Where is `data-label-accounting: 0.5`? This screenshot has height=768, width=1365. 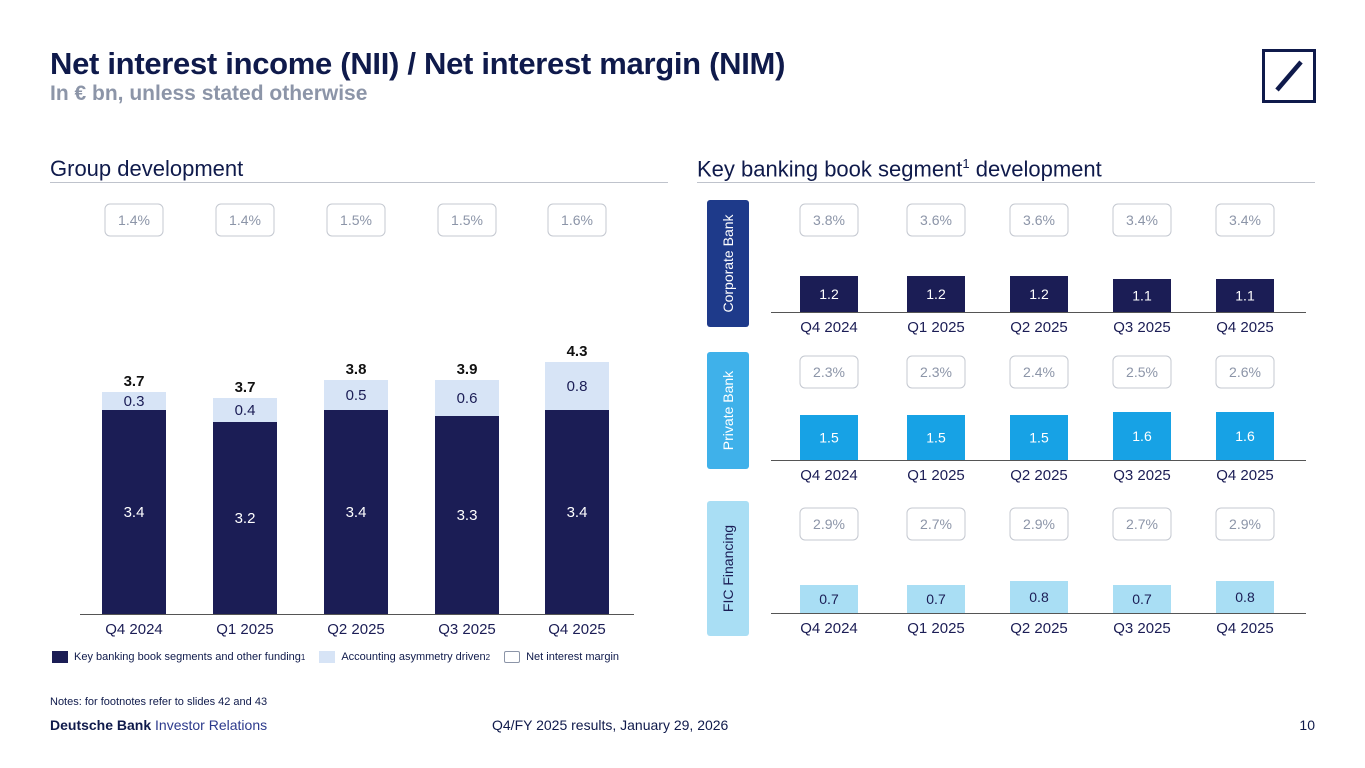
data-label-accounting: 0.5 is located at coordinates (356, 395).